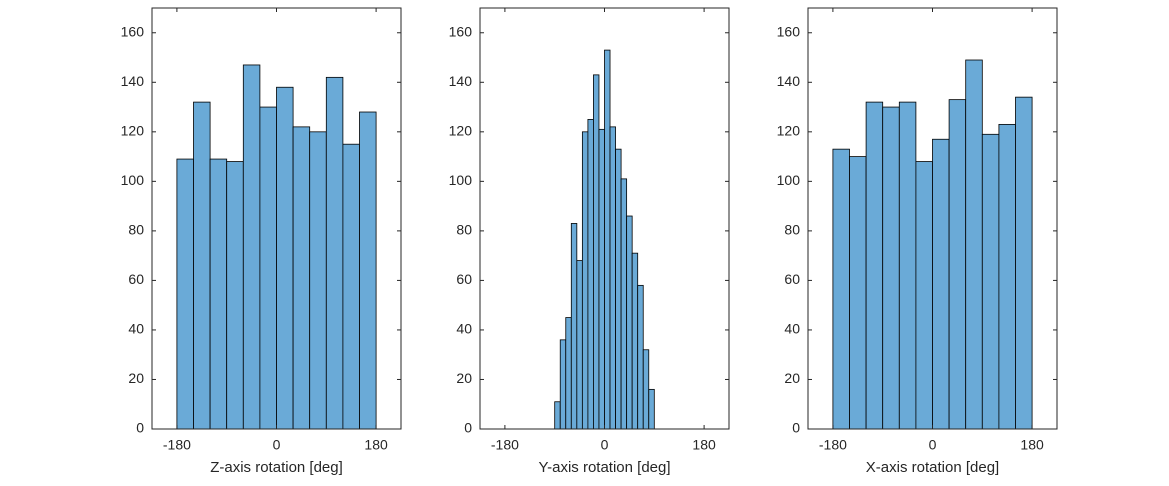  I want to click on x-axis-label: Y-axis rotation [deg], so click(604, 467).